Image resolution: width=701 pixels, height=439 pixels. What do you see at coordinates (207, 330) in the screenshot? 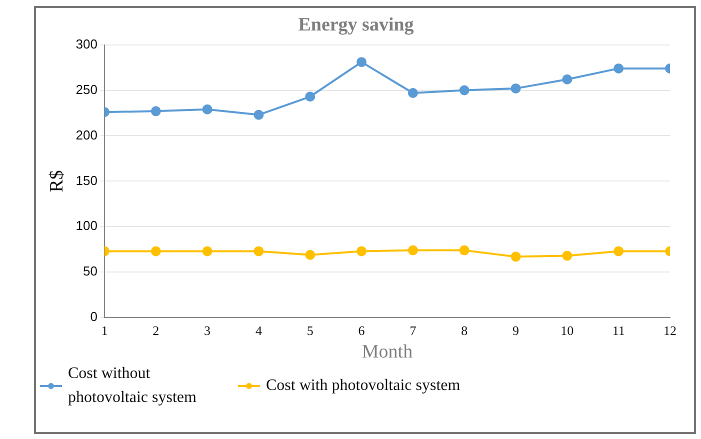
I see `x-tick-label: 3` at bounding box center [207, 330].